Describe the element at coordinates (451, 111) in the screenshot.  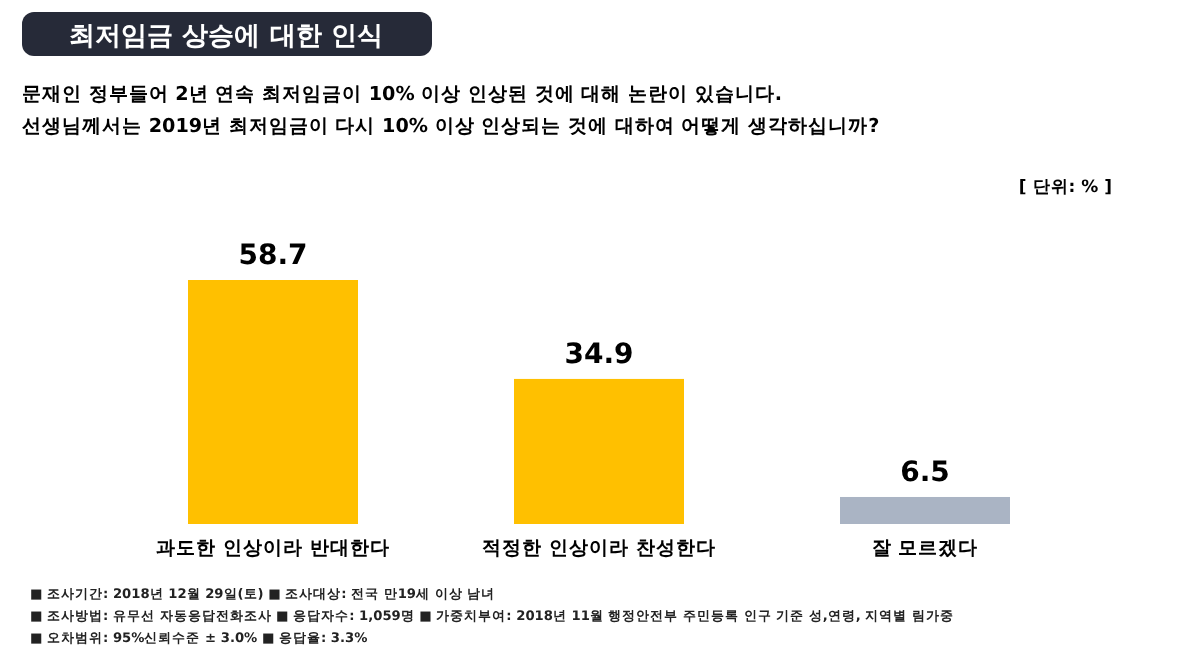
I see `chart-subtitle: 문재인 정부들어 2년 연속 최저임금이 10% 이상 인상된 것에 대해 논란이 있습니다. 선생님께서는 2019년 최저임금이 다시 10% 이상 인상되는 것에 대하여 어떻게 생각하십니까?` at that location.